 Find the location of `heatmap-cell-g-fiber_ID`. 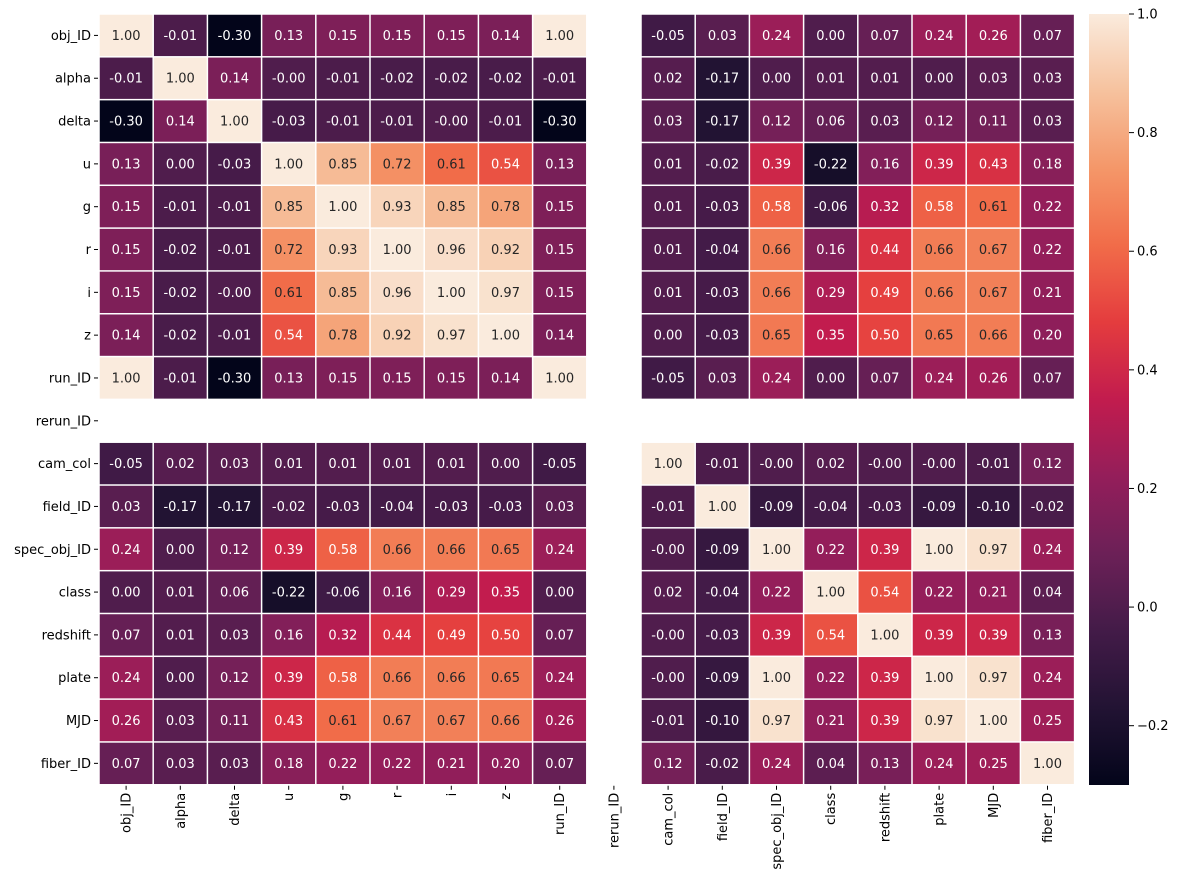

heatmap-cell-g-fiber_ID is located at coordinates (1047, 207).